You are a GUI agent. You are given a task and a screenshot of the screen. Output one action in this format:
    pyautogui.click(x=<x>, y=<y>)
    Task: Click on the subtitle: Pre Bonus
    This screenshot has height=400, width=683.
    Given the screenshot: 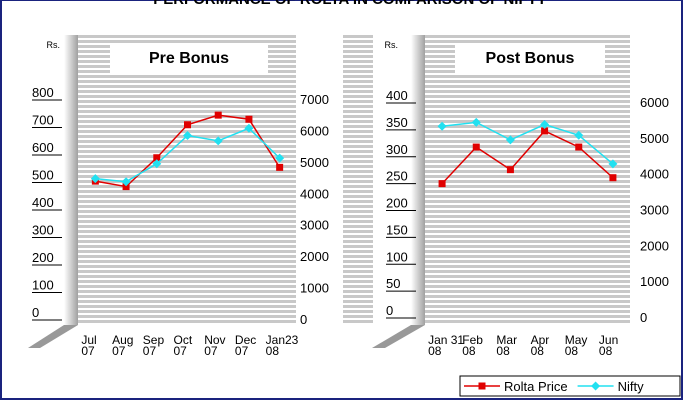 What is the action you would take?
    pyautogui.click(x=189, y=58)
    